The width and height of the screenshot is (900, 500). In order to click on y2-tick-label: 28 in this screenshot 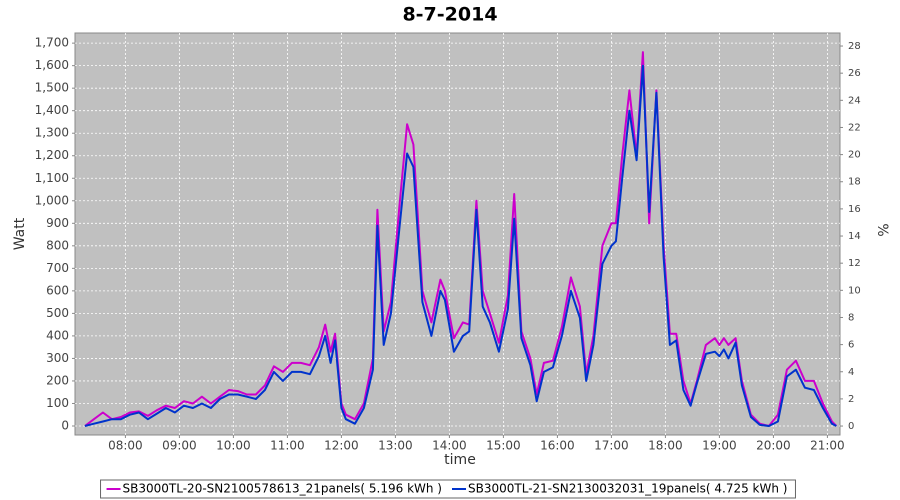, I will do `click(854, 46)`.